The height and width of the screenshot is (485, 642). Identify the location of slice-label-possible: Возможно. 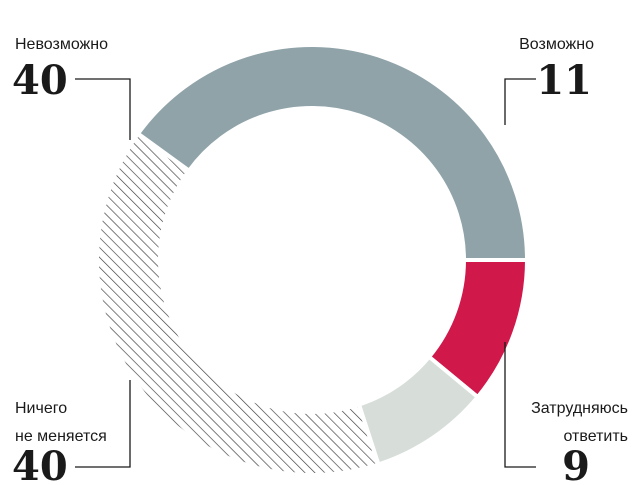
(556, 44).